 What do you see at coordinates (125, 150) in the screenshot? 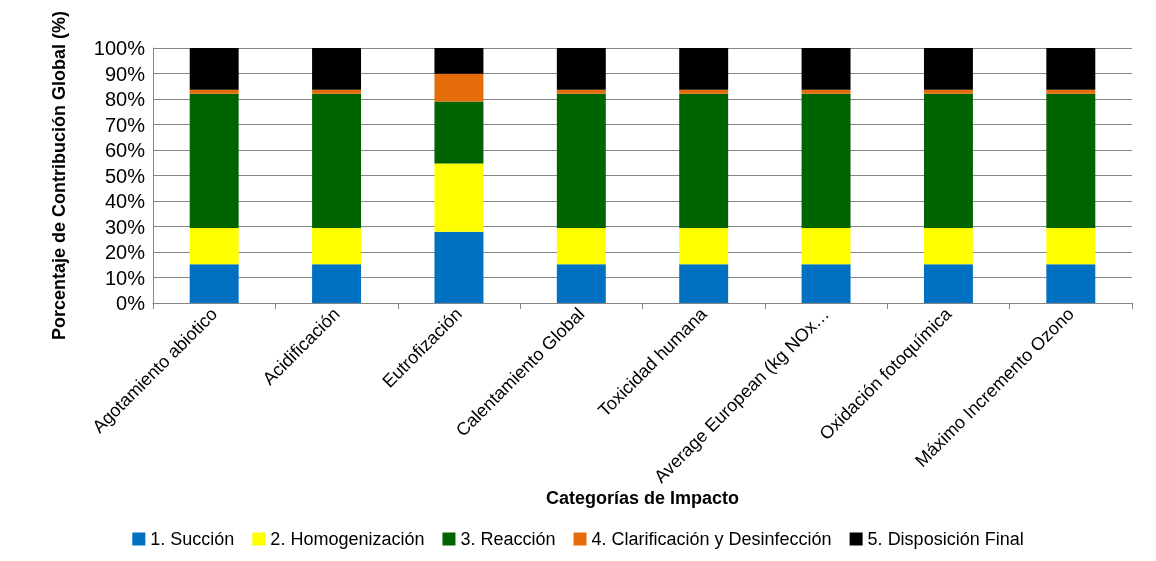
I see `y-tick-label: 60%` at bounding box center [125, 150].